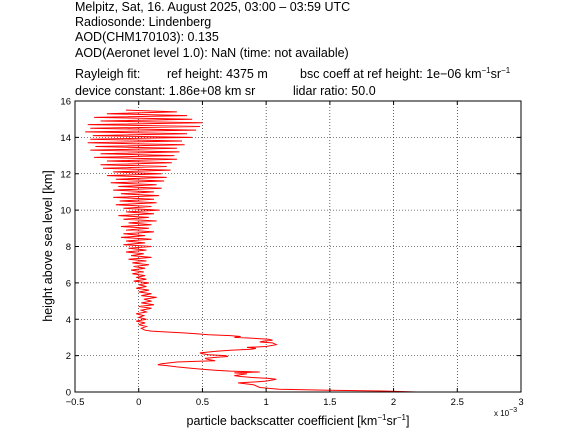 The image size is (576, 432). What do you see at coordinates (65, 102) in the screenshot?
I see `y-tick-label: 16` at bounding box center [65, 102].